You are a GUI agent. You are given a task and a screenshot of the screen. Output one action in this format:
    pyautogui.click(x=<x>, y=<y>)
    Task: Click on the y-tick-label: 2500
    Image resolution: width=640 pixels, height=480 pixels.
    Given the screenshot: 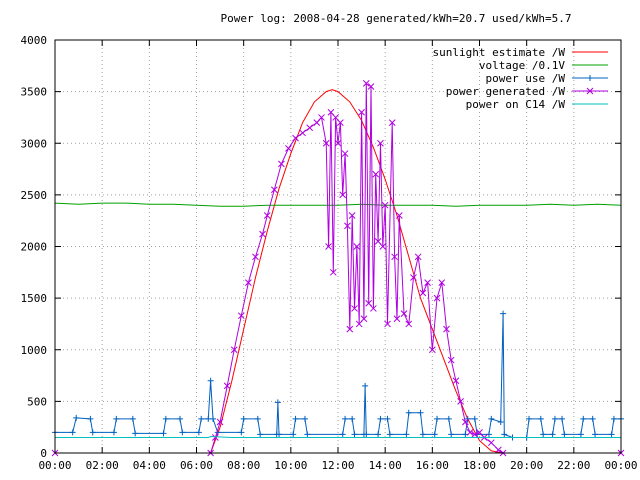 What is the action you would take?
    pyautogui.click(x=34, y=195)
    